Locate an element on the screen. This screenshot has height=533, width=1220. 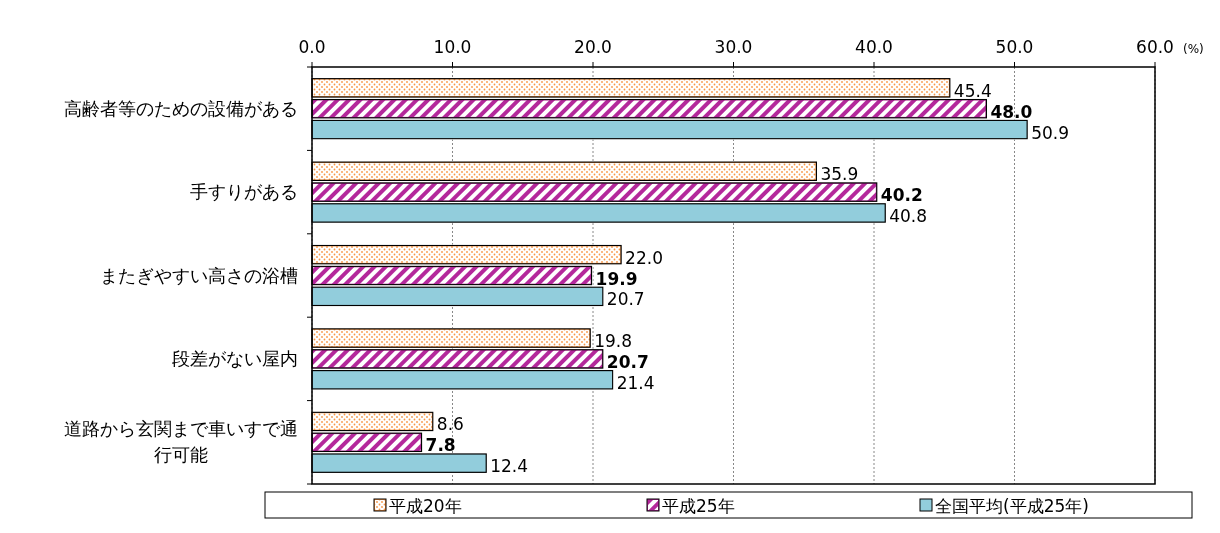
y-tick-label: またぎやすい高さの浴槽 is located at coordinates (199, 275).